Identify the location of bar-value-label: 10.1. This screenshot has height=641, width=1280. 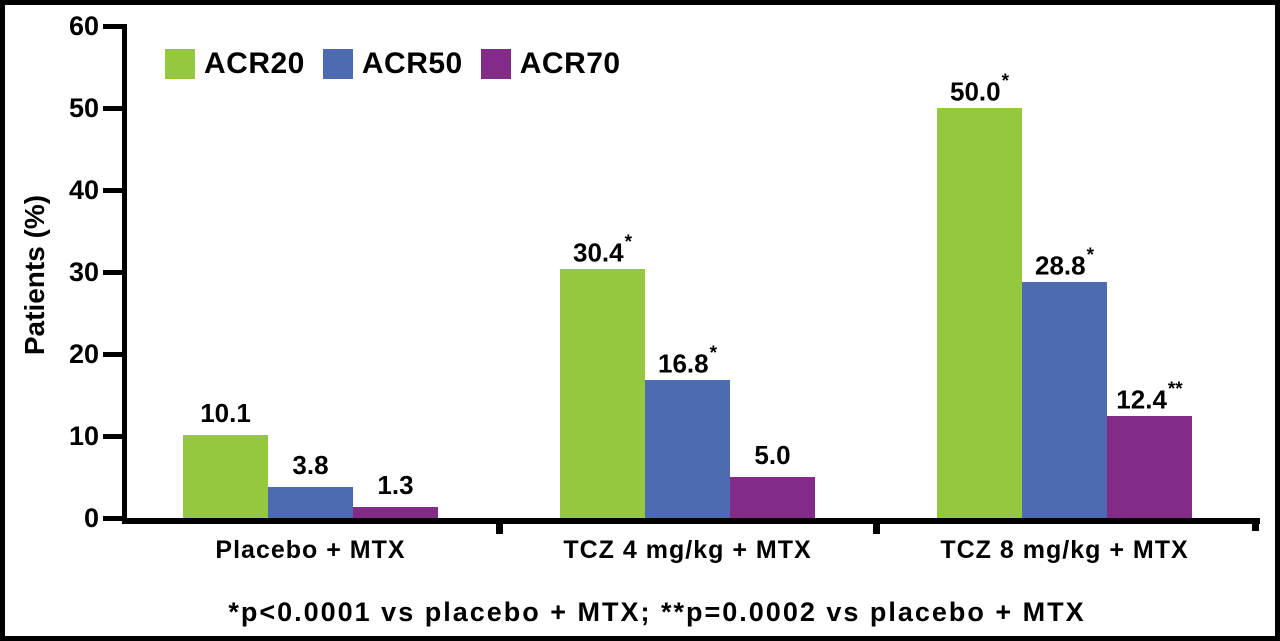
(225, 413).